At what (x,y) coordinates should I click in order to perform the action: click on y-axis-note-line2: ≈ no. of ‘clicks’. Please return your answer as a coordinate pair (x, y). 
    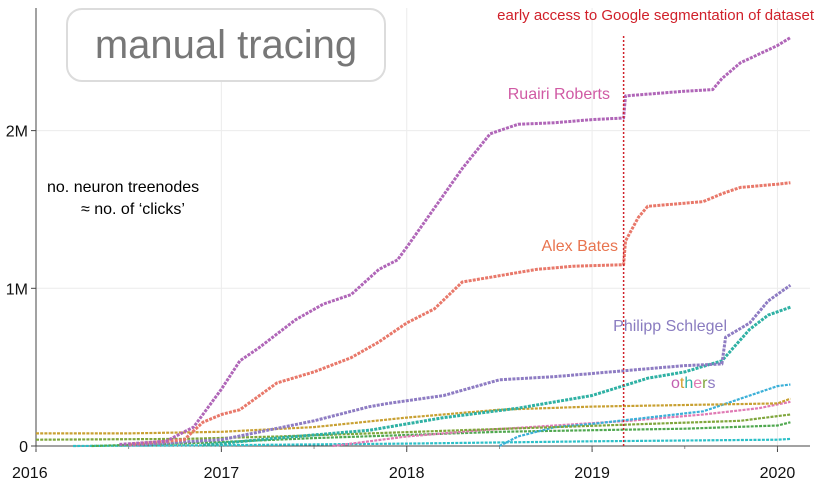
    Looking at the image, I should click on (133, 209).